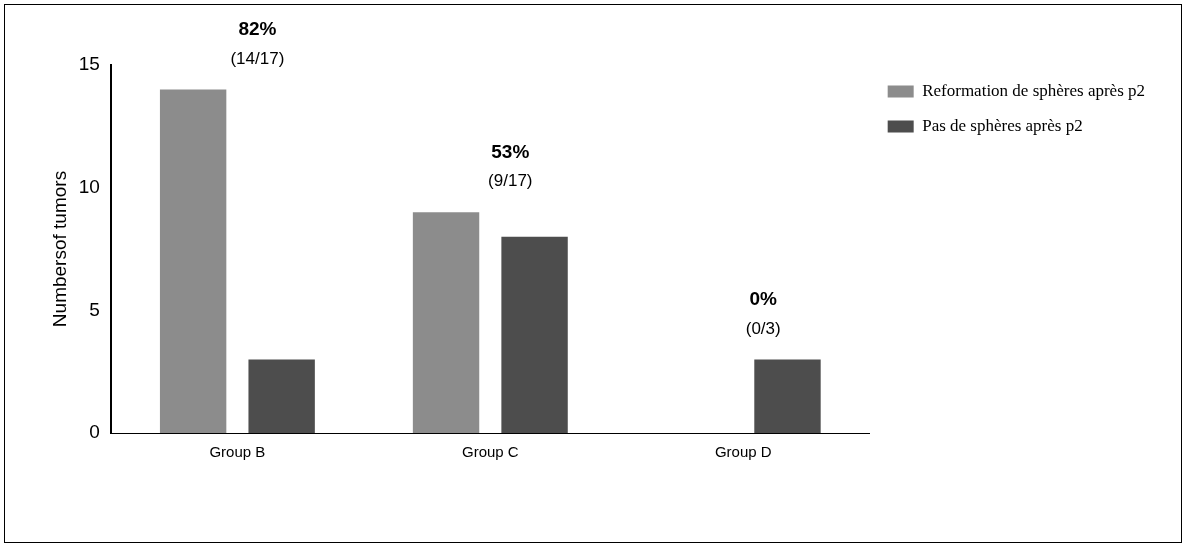 This screenshot has width=1188, height=549. Describe the element at coordinates (59, 249) in the screenshot. I see `y-axis-title: Numbersof tumors` at that location.